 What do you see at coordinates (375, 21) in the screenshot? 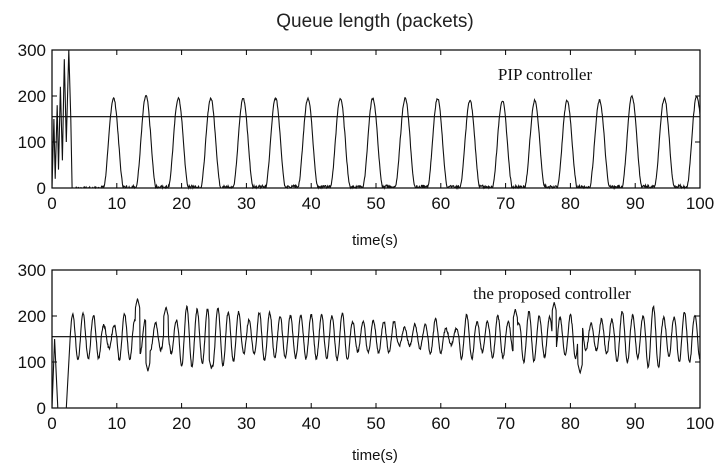
I see `figure-title: Queue length (packets)` at bounding box center [375, 21].